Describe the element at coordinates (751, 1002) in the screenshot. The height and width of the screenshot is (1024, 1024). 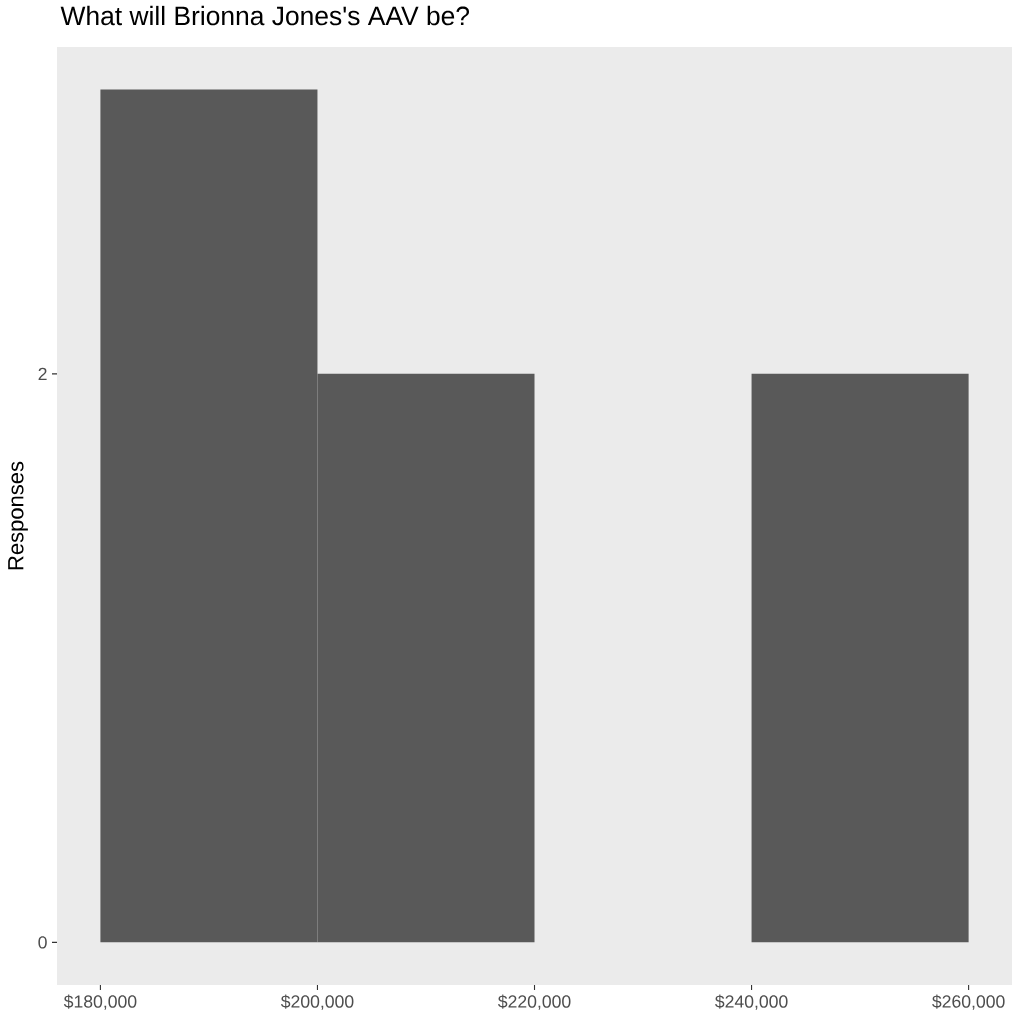
I see `x-tick-label: $240,000` at that location.